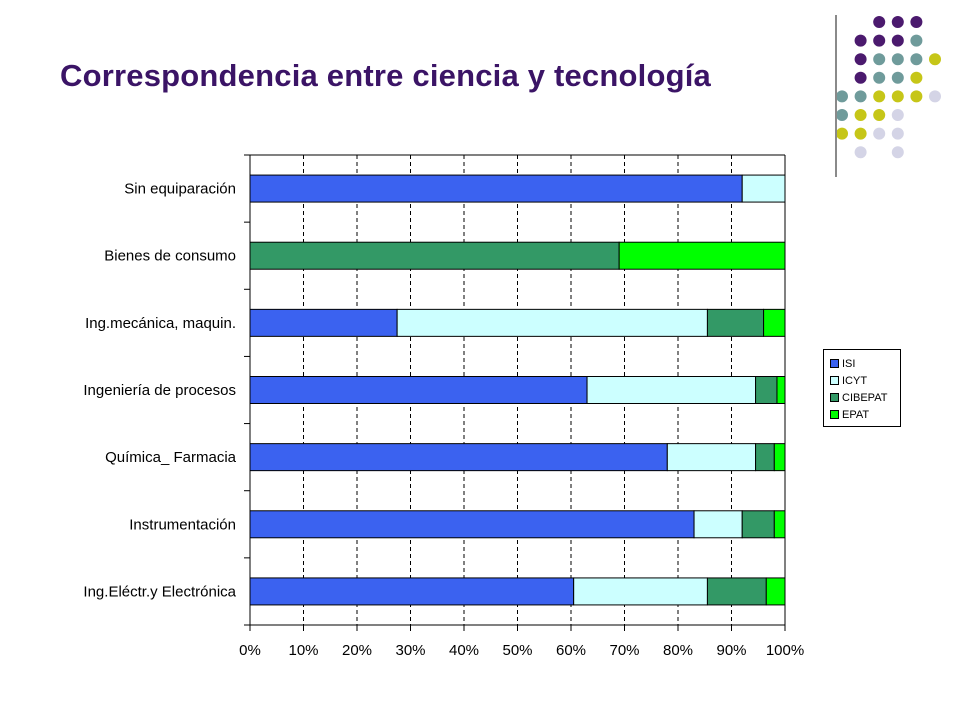 This screenshot has height=720, width=960. Describe the element at coordinates (171, 457) in the screenshot. I see `y-category-label: Química_ Farmacia` at that location.